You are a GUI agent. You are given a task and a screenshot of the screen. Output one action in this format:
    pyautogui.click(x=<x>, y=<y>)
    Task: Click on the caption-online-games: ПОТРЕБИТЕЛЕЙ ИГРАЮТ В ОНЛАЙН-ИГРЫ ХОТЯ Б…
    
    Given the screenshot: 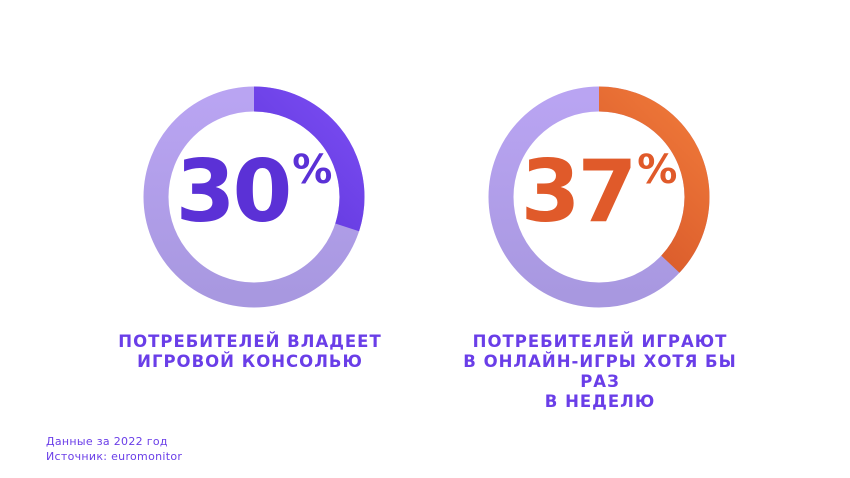 What is the action you would take?
    pyautogui.click(x=600, y=372)
    